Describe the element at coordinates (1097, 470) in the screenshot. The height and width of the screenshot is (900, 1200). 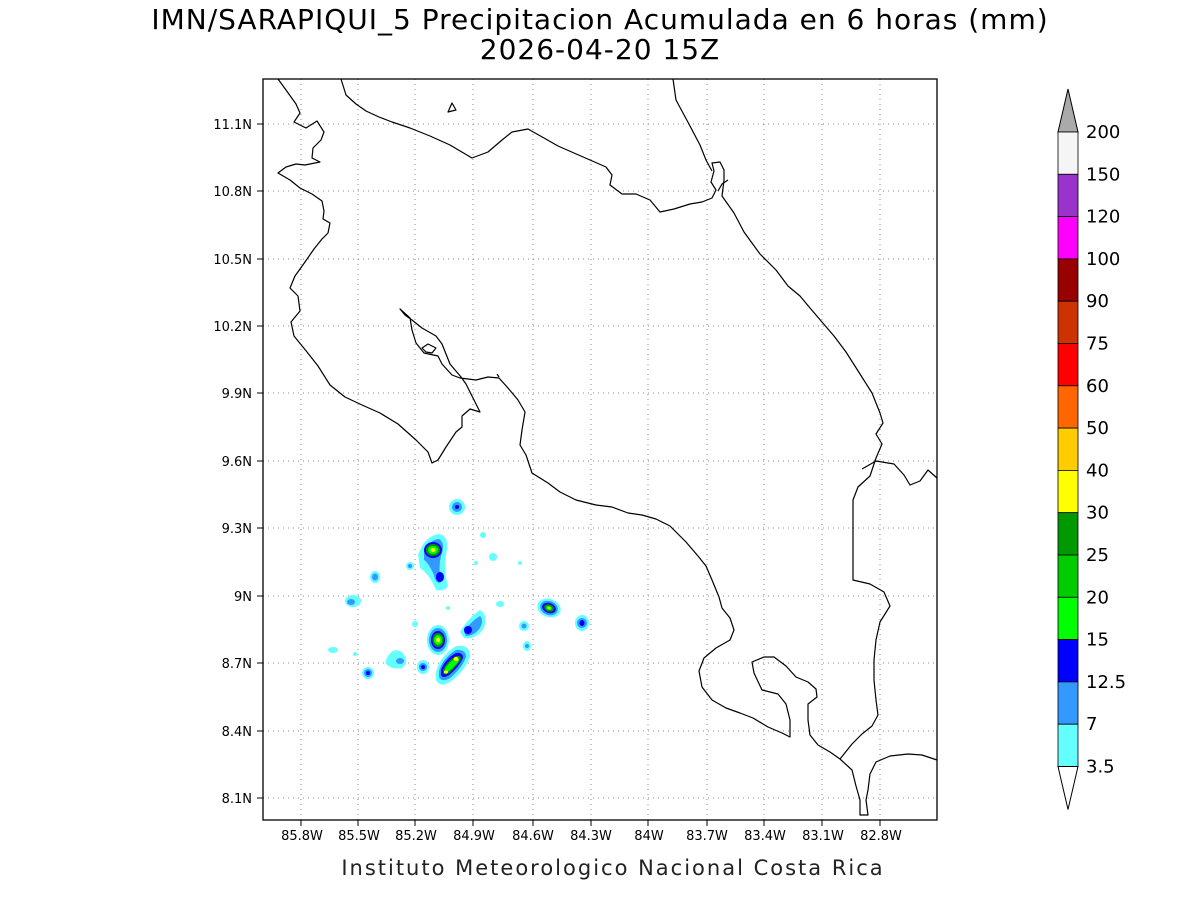
I see `colorbar-label: 40` at that location.